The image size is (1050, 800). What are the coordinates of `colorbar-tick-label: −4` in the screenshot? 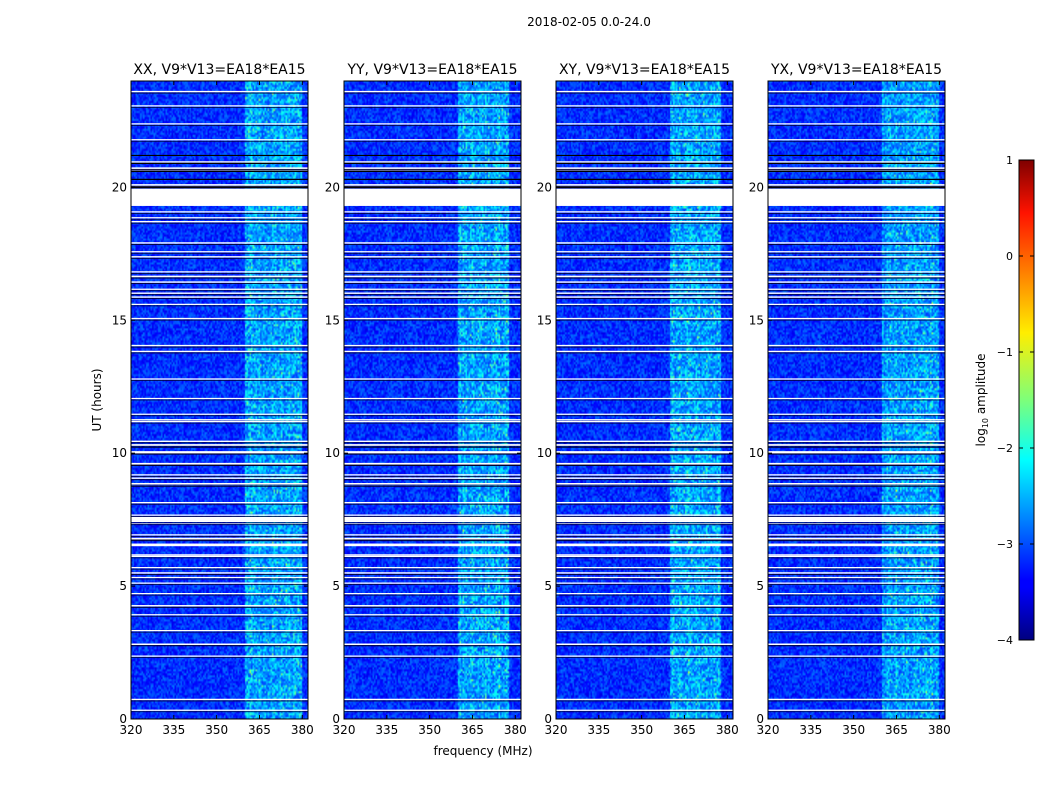 It's located at (1005, 640).